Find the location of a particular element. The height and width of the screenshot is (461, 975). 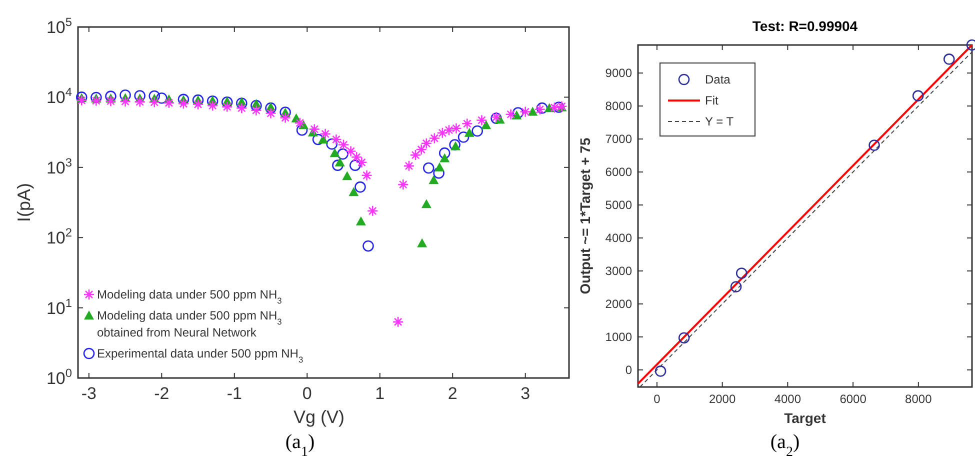

y-tick-label: 10$^{3}$ is located at coordinates (59, 166).